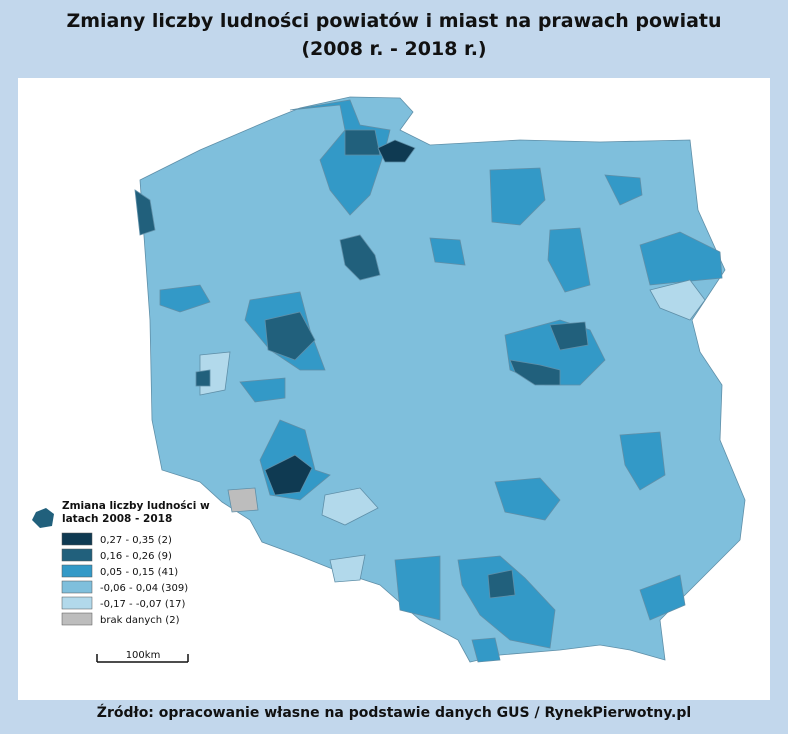 The width and height of the screenshot is (788, 734). I want to click on legend-label: brak danych (2), so click(140, 620).